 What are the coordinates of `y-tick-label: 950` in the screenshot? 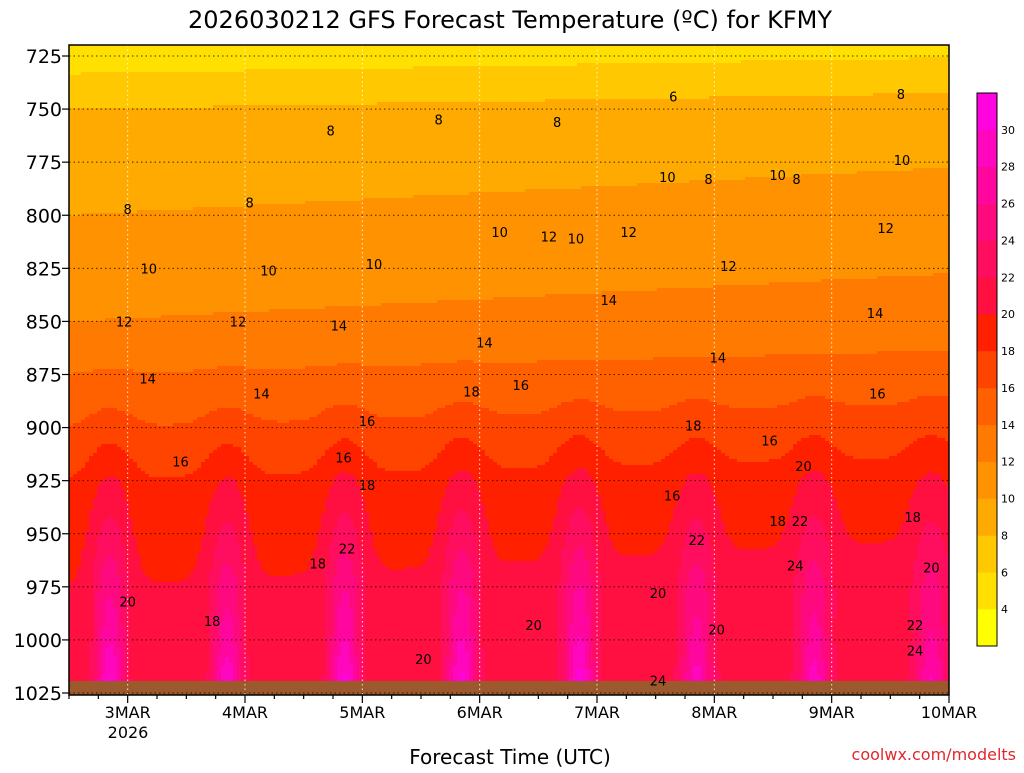 It's located at (44, 535).